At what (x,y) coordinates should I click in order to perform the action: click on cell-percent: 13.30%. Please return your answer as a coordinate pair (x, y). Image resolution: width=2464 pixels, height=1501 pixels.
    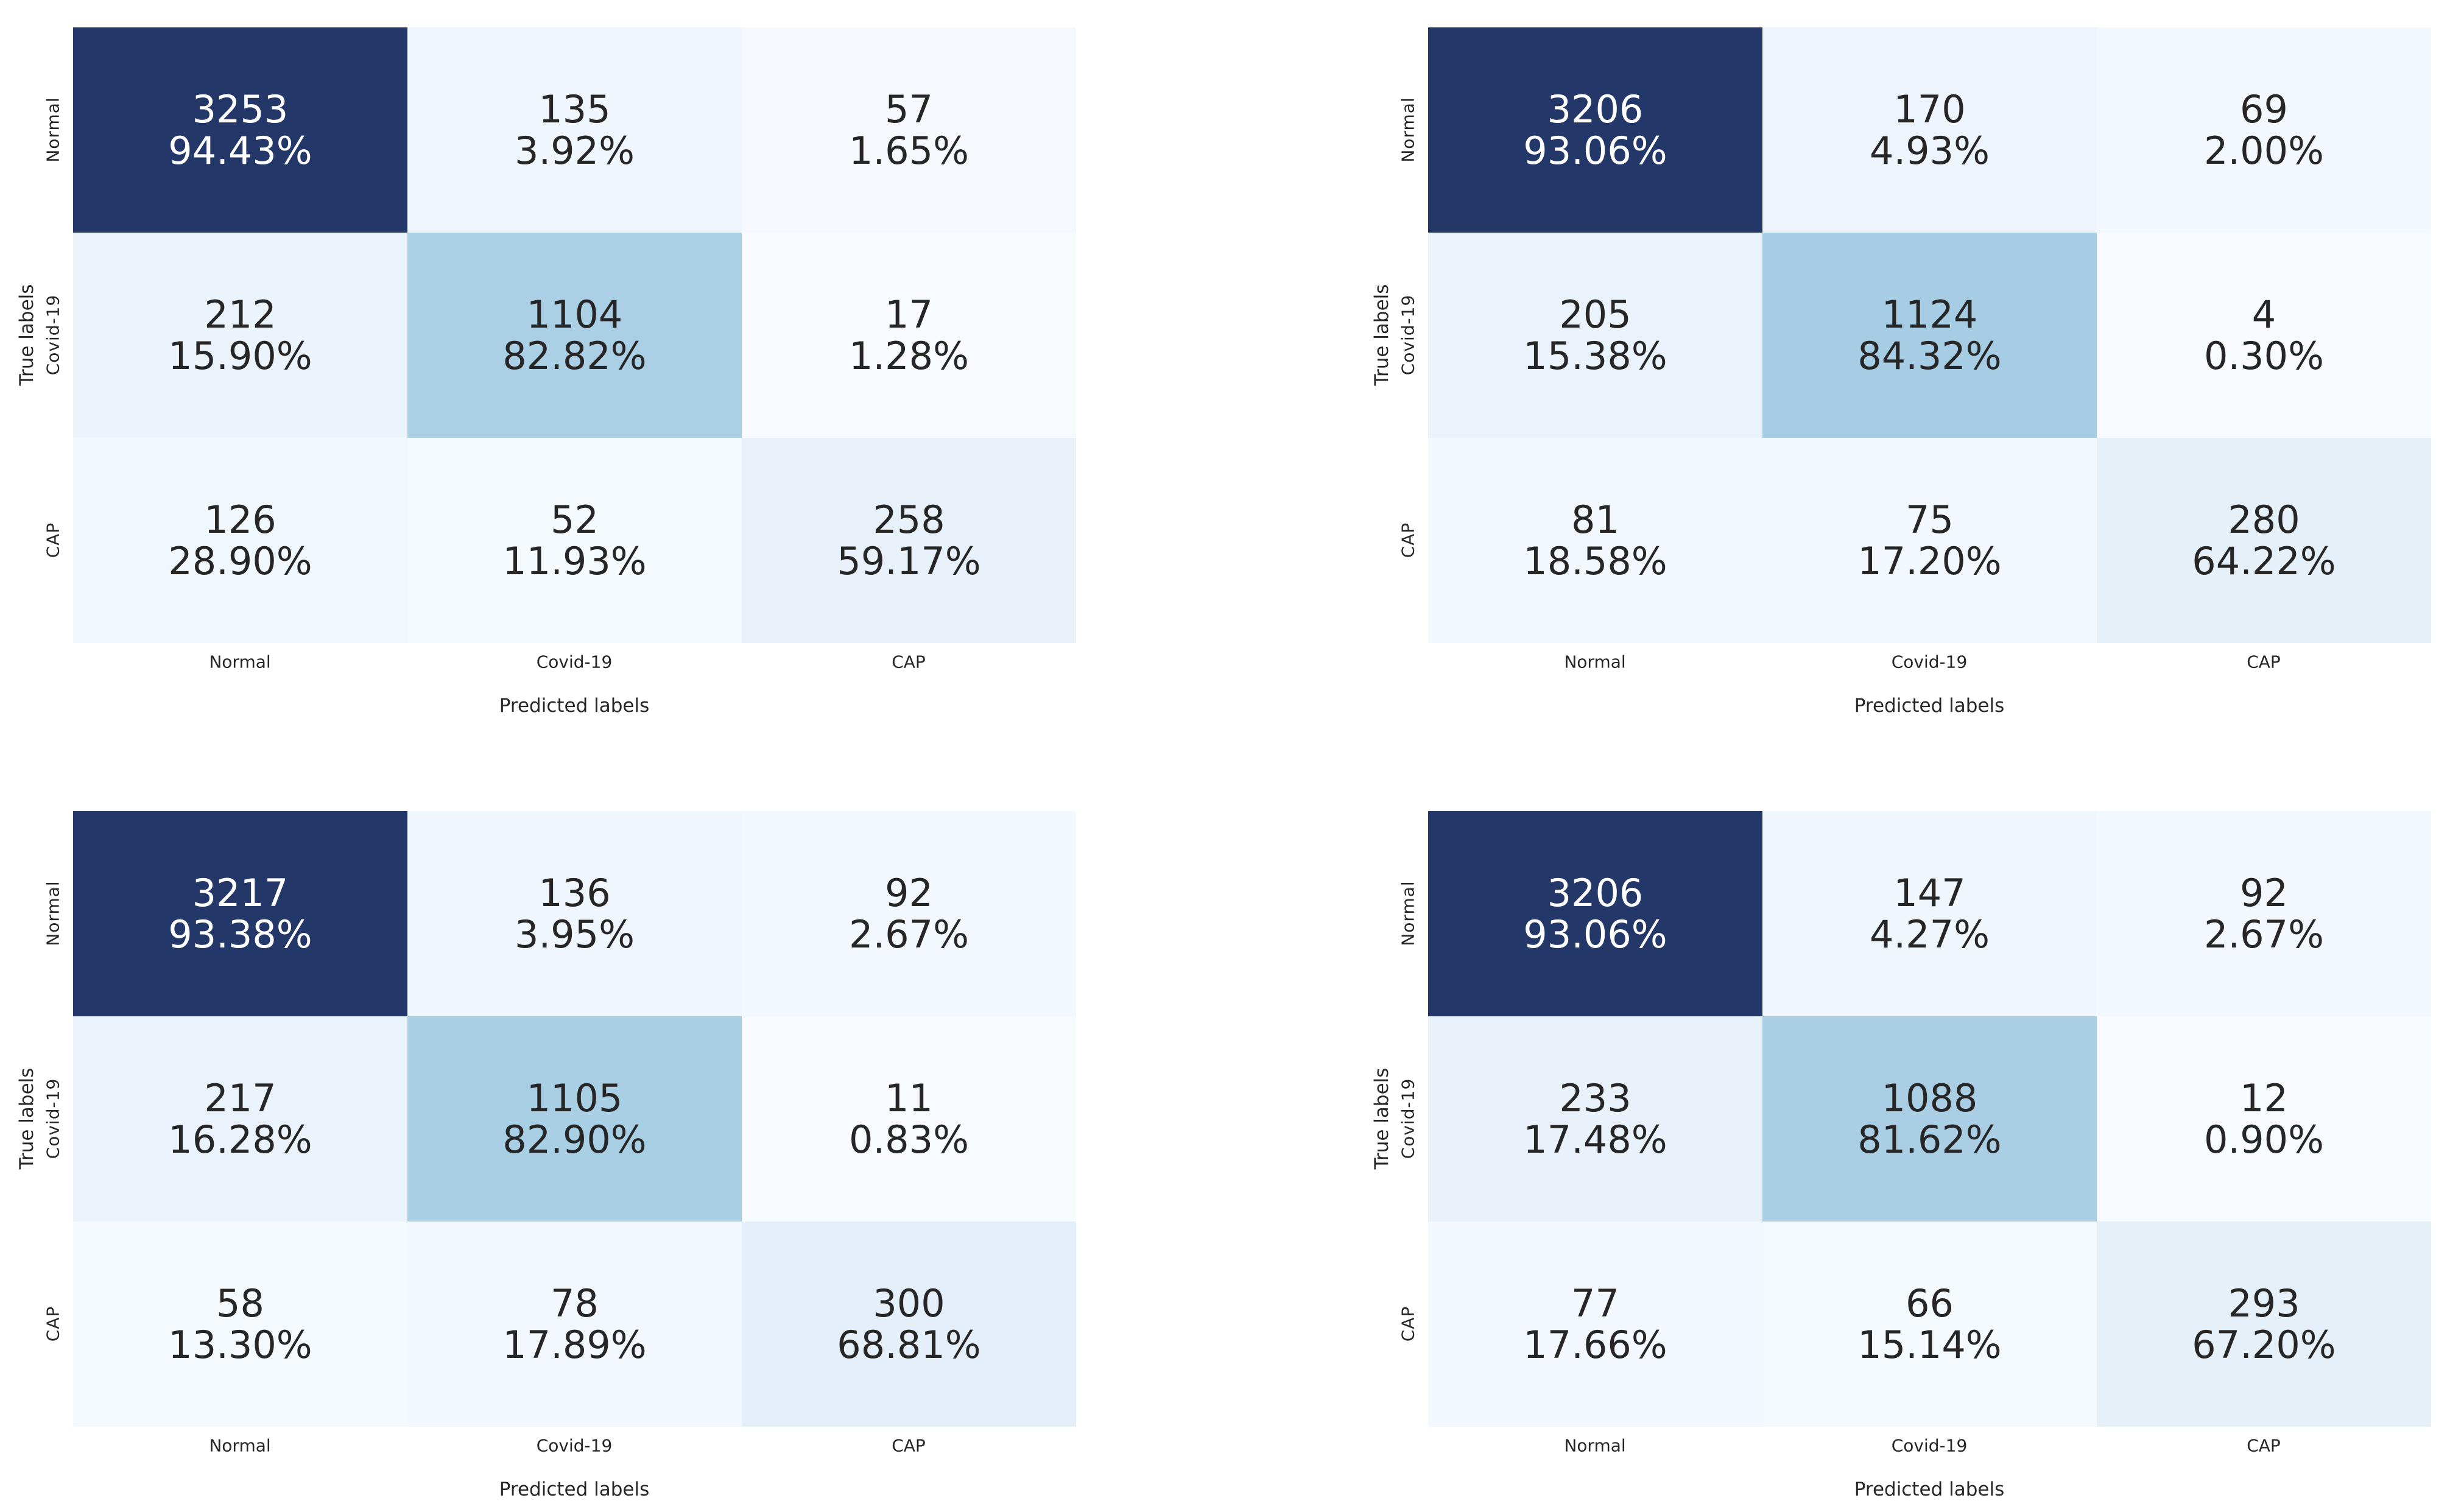
    Looking at the image, I should click on (240, 1344).